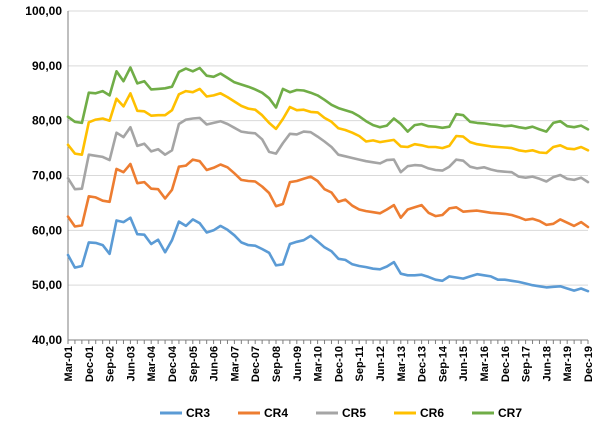  Describe the element at coordinates (547, 363) in the screenshot. I see `x-tick-label: Jun-18` at that location.